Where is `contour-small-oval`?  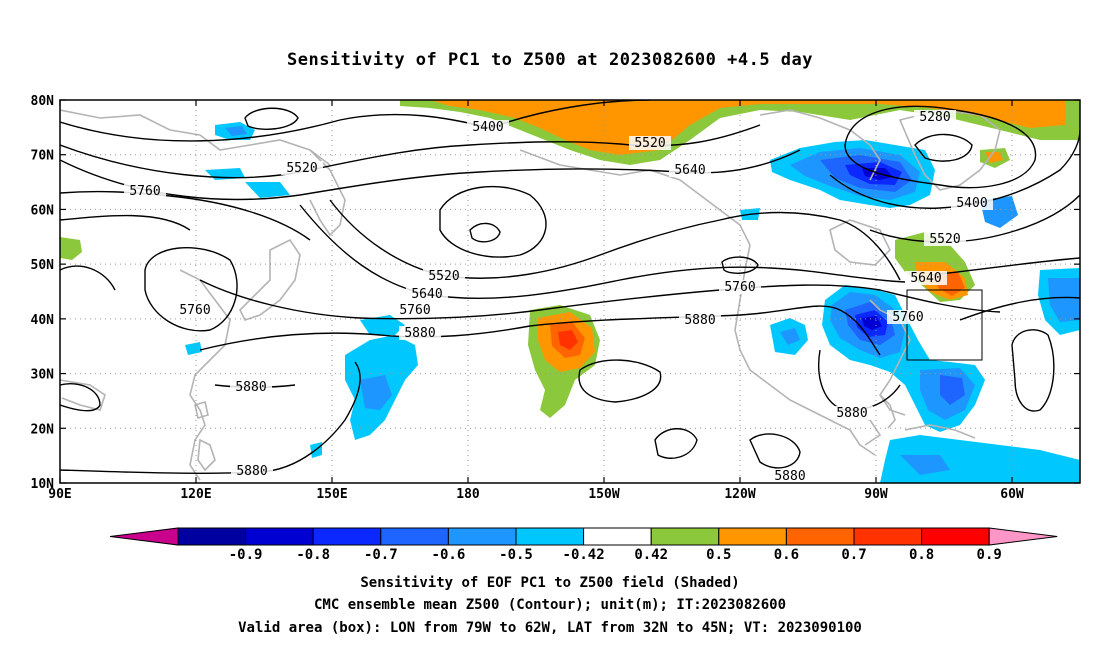 contour-small-oval is located at coordinates (271, 118).